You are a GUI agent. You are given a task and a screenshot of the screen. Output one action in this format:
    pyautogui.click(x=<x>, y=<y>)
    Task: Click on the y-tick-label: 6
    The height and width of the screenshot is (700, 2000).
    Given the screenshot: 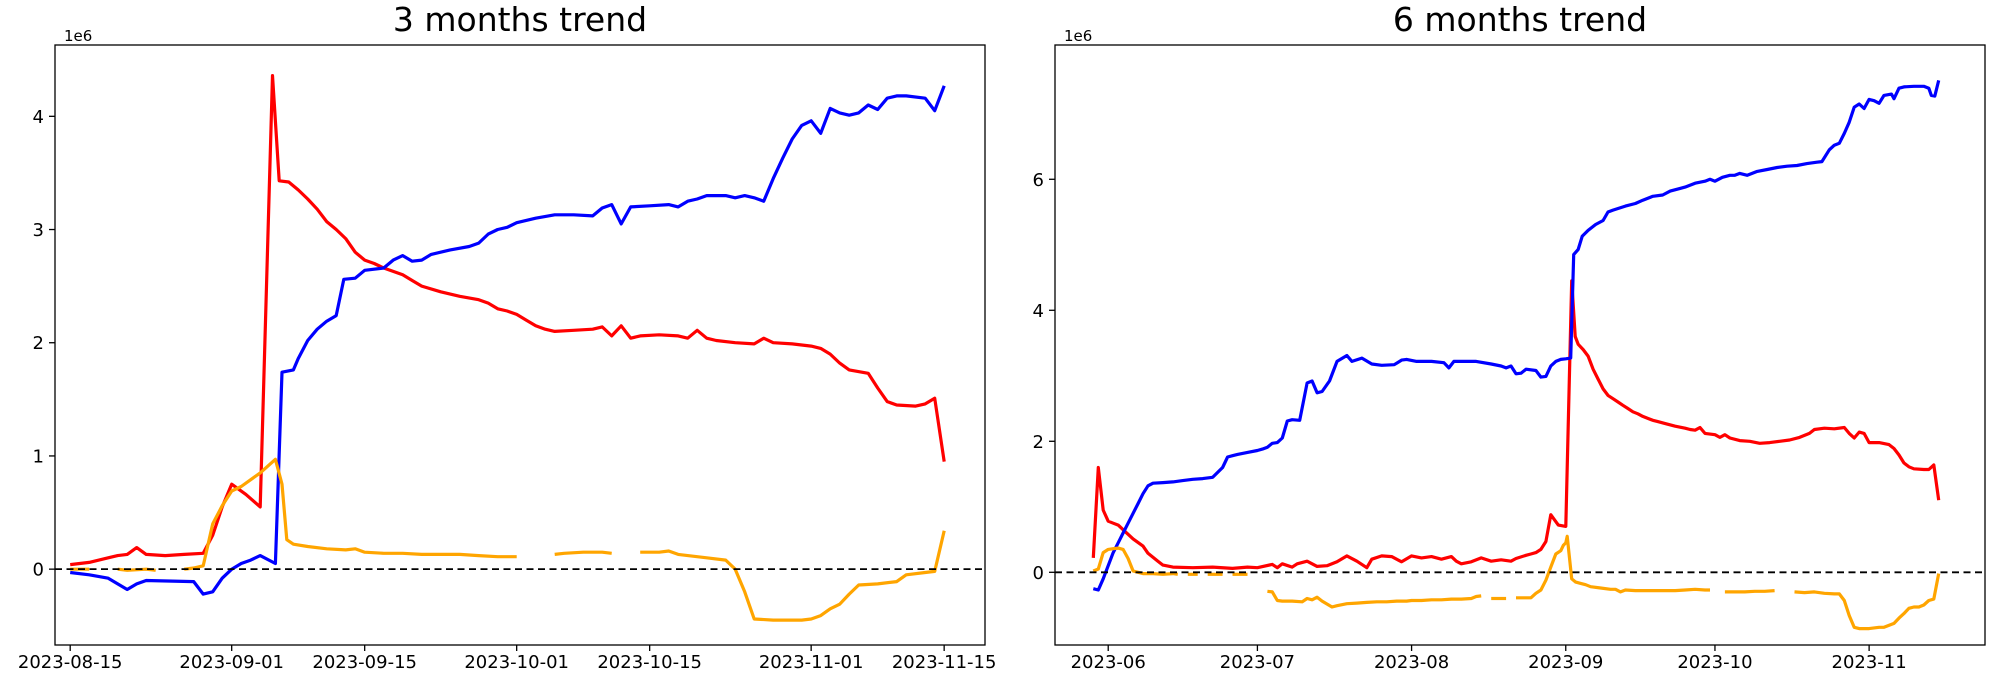 What is the action you would take?
    pyautogui.click(x=1038, y=180)
    